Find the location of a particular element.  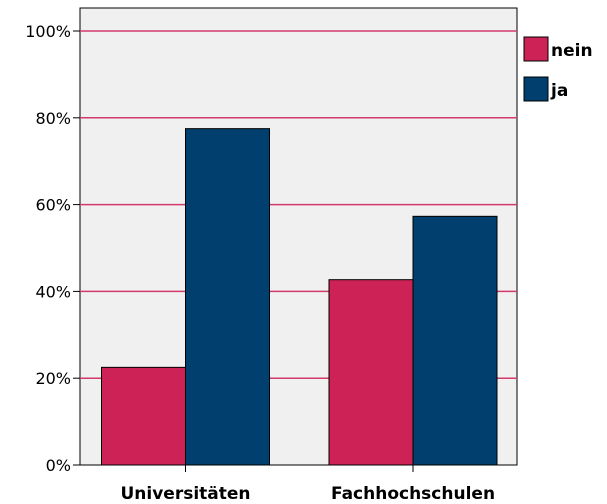

legend-swatch-nein is located at coordinates (536, 49).